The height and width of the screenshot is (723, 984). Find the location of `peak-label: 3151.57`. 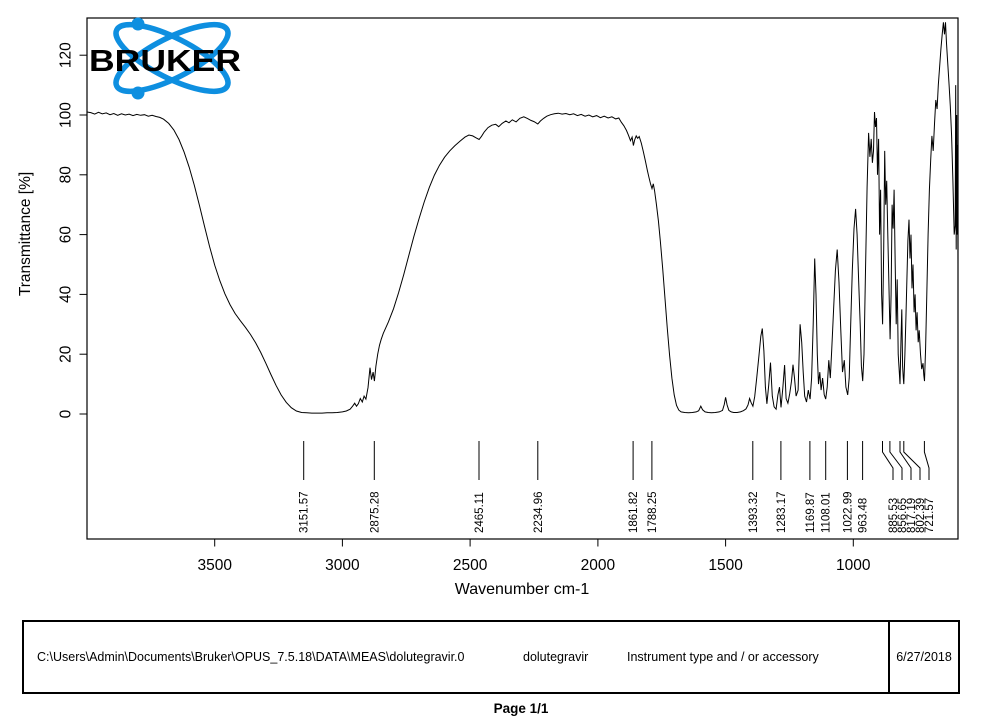

peak-label: 3151.57 is located at coordinates (305, 512).